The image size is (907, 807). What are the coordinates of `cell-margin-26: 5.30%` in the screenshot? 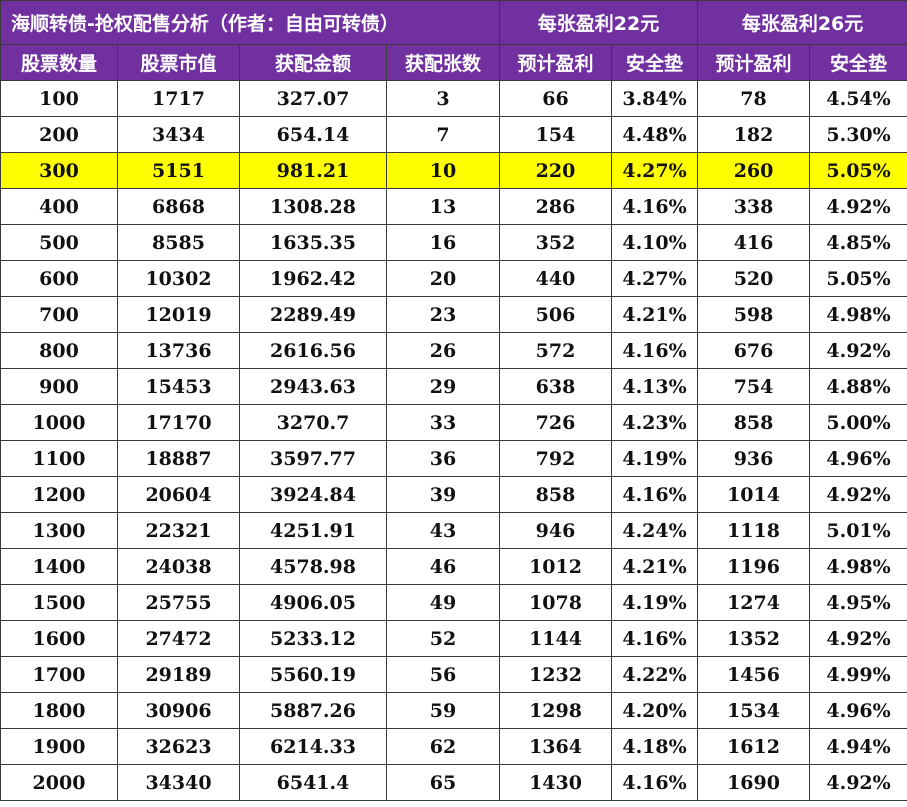 It's located at (858, 134).